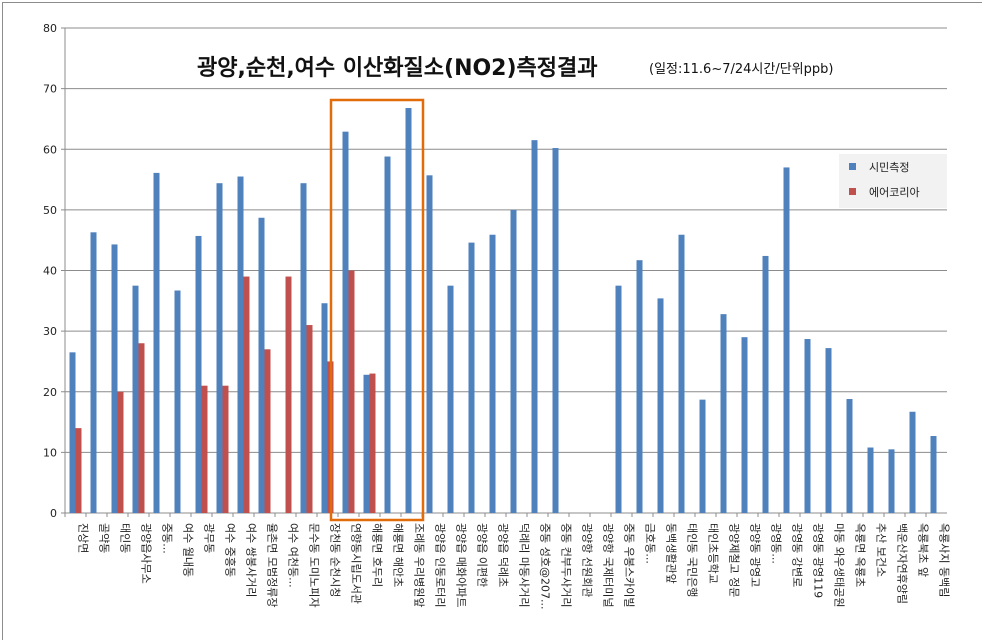  What do you see at coordinates (83, 538) in the screenshot?
I see `x-category-label: 진상면` at bounding box center [83, 538].